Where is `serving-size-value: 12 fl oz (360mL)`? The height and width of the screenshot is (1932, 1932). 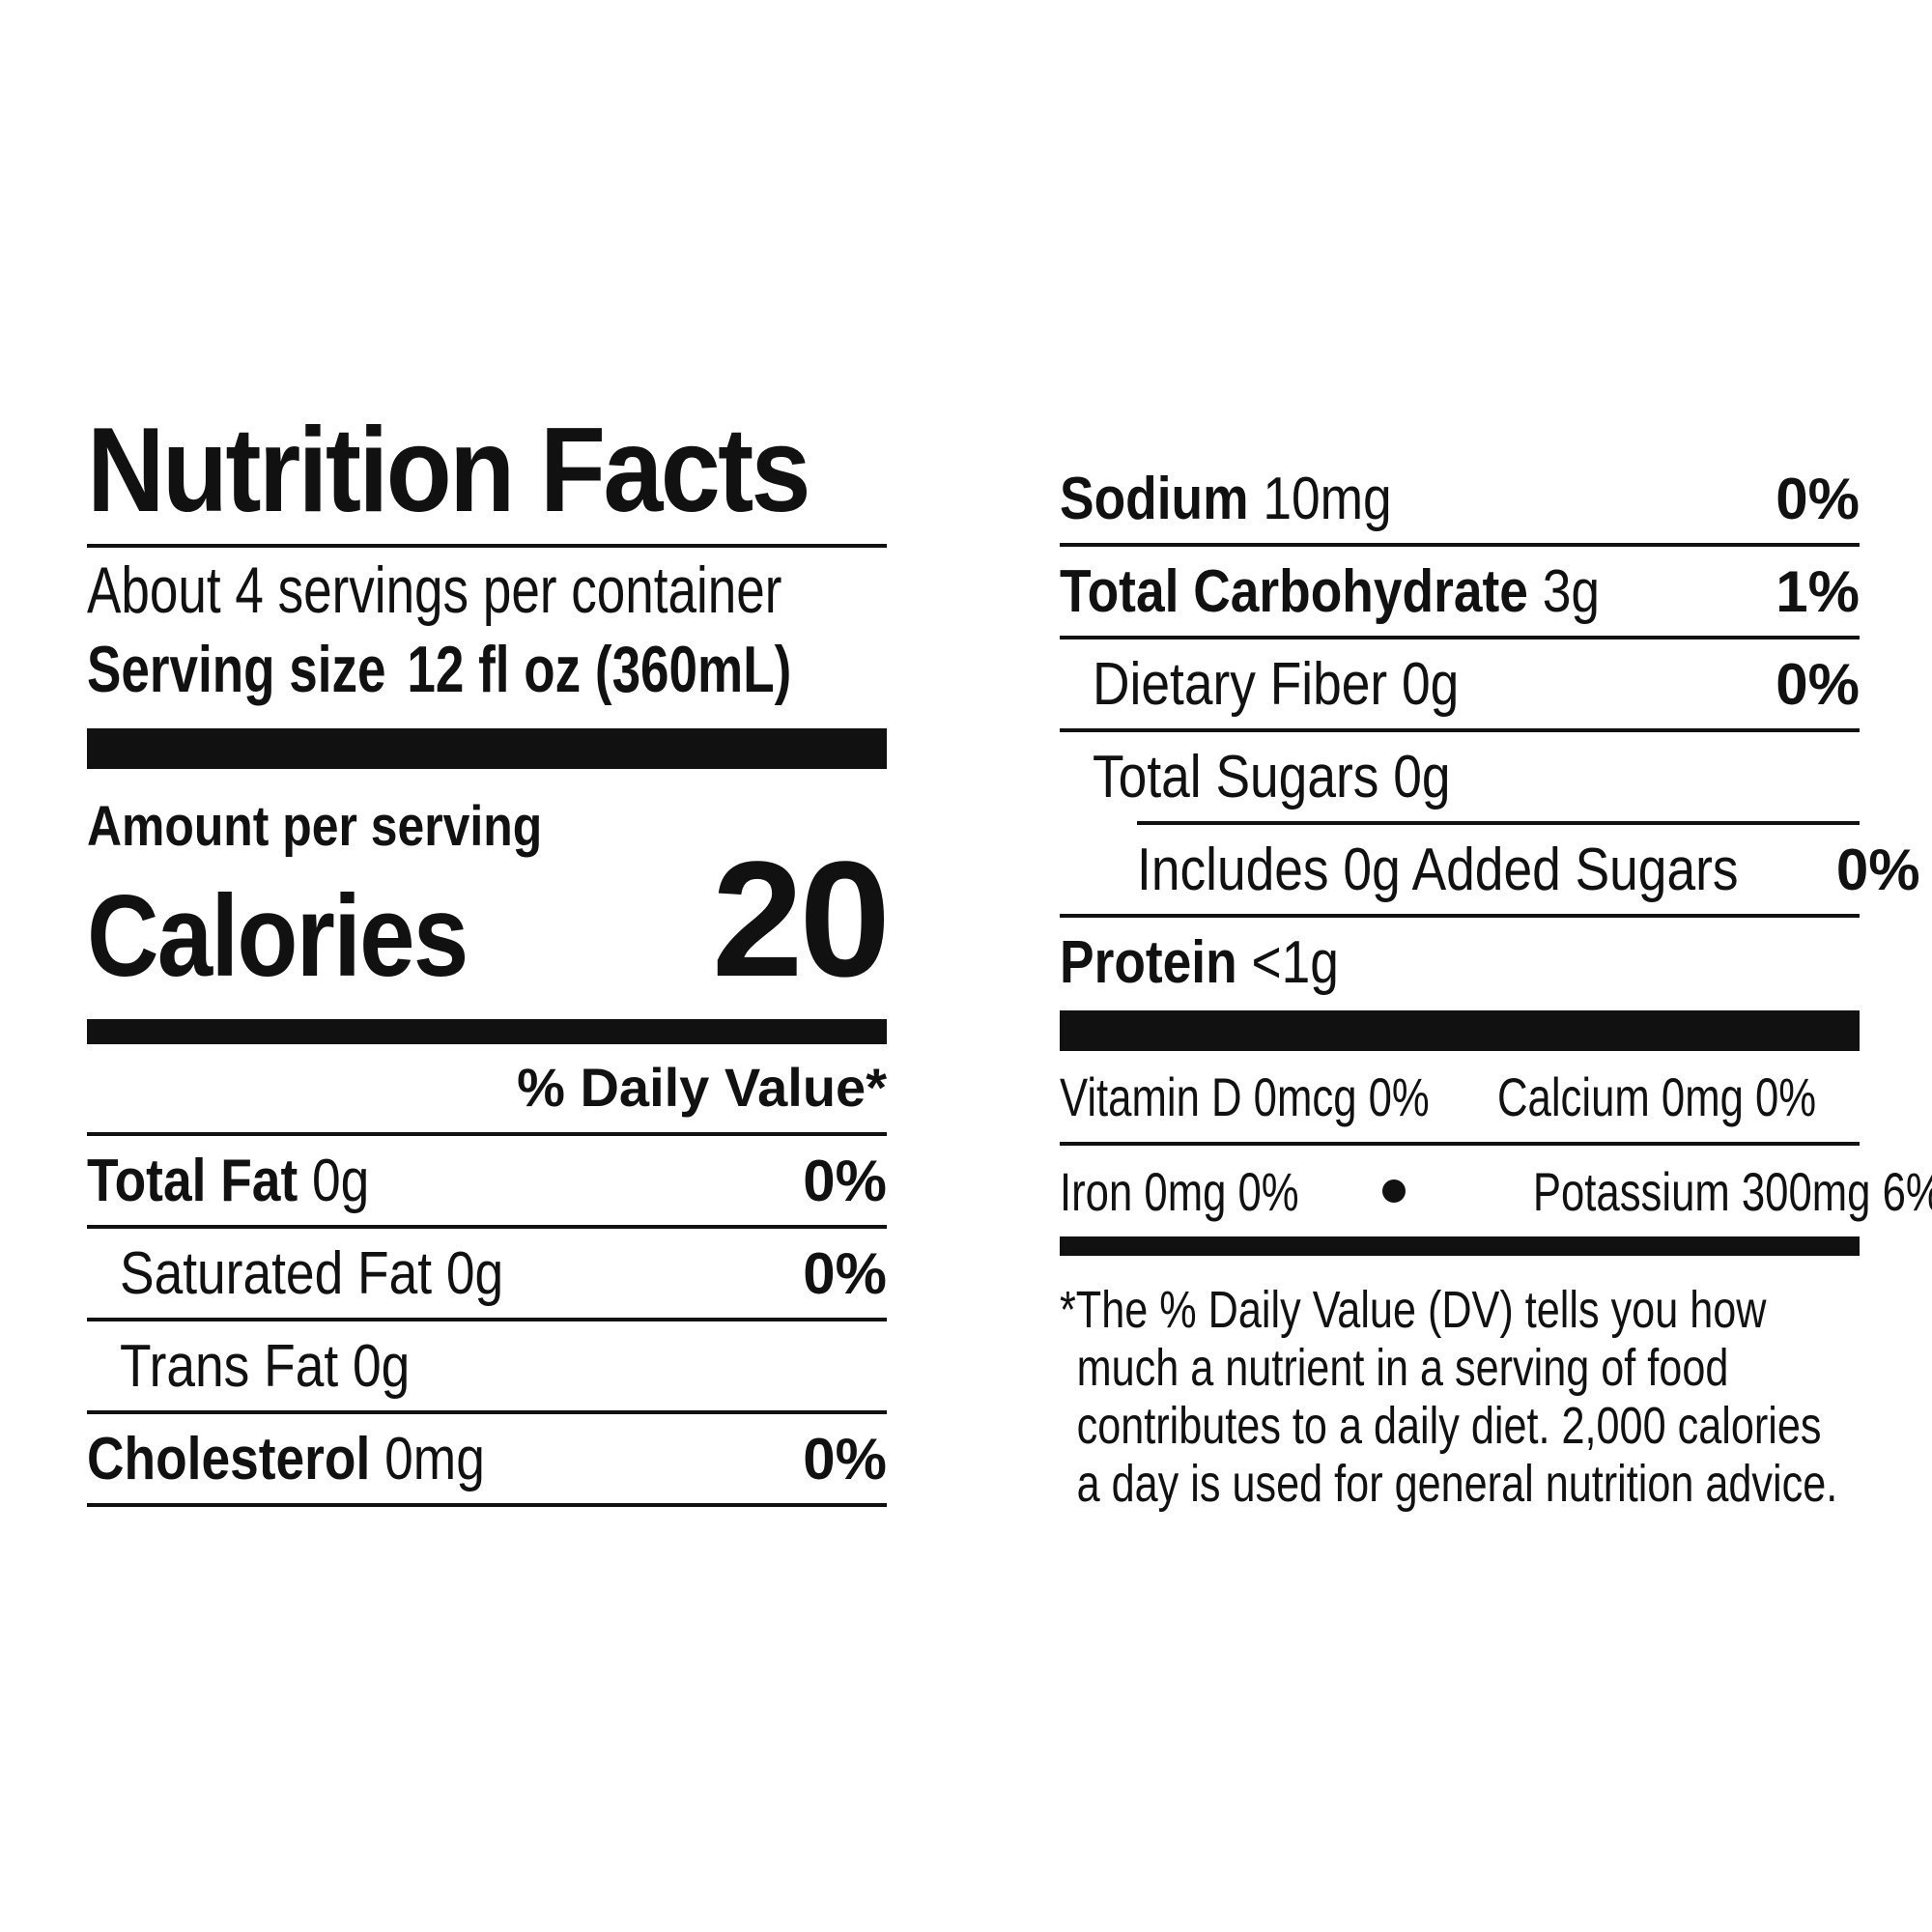 serving-size-value: 12 fl oz (360mL) is located at coordinates (599, 669).